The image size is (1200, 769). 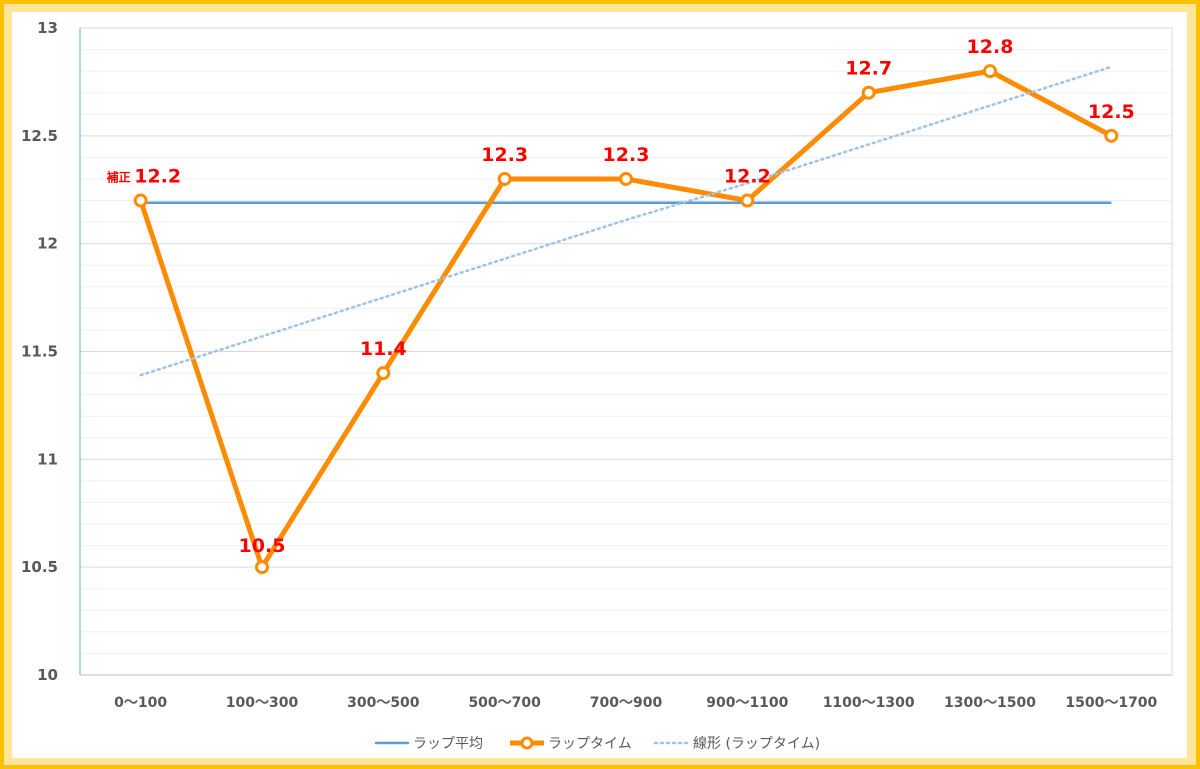 What do you see at coordinates (747, 703) in the screenshot?
I see `x-tick-label: 900～1100` at bounding box center [747, 703].